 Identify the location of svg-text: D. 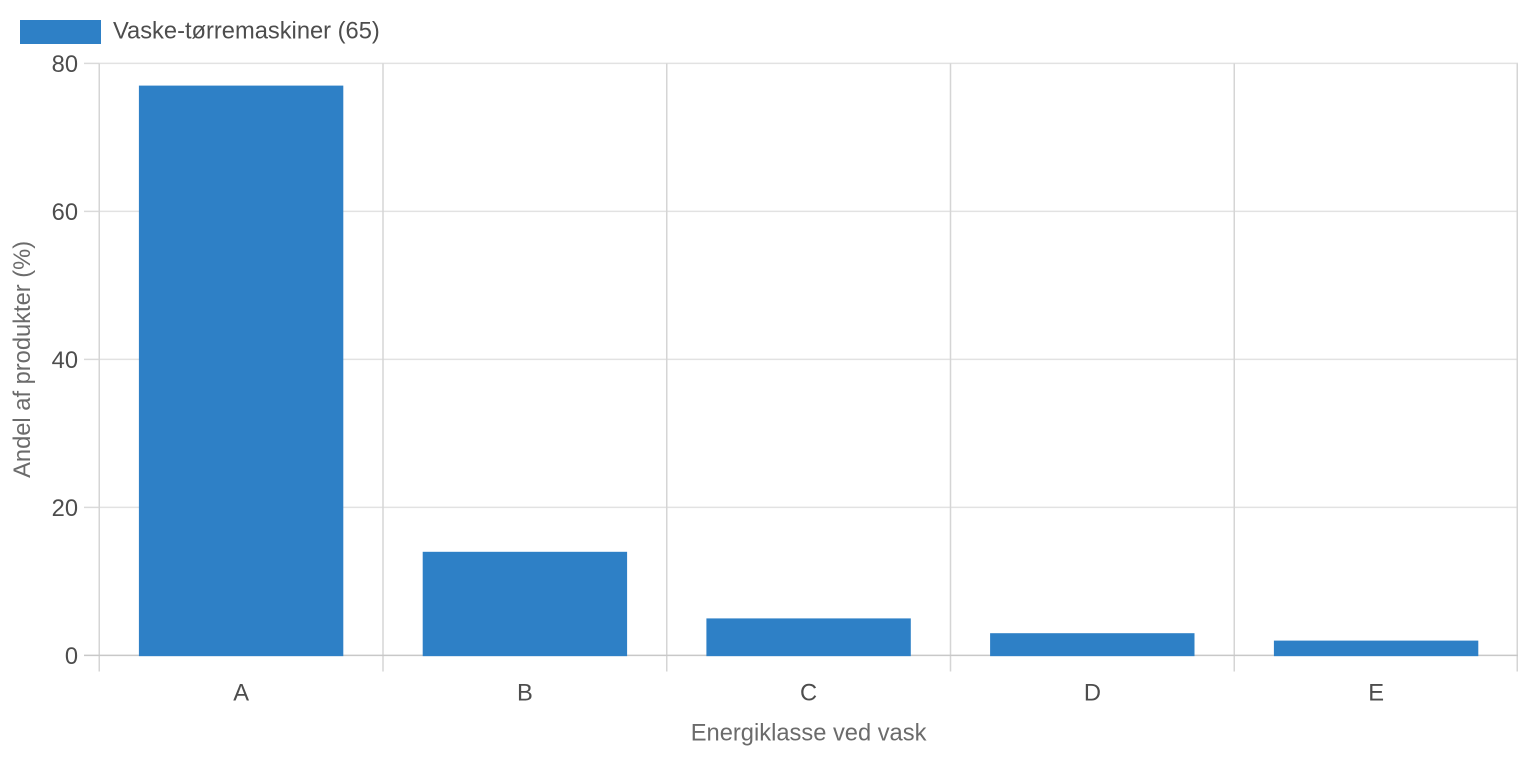
(1092, 693).